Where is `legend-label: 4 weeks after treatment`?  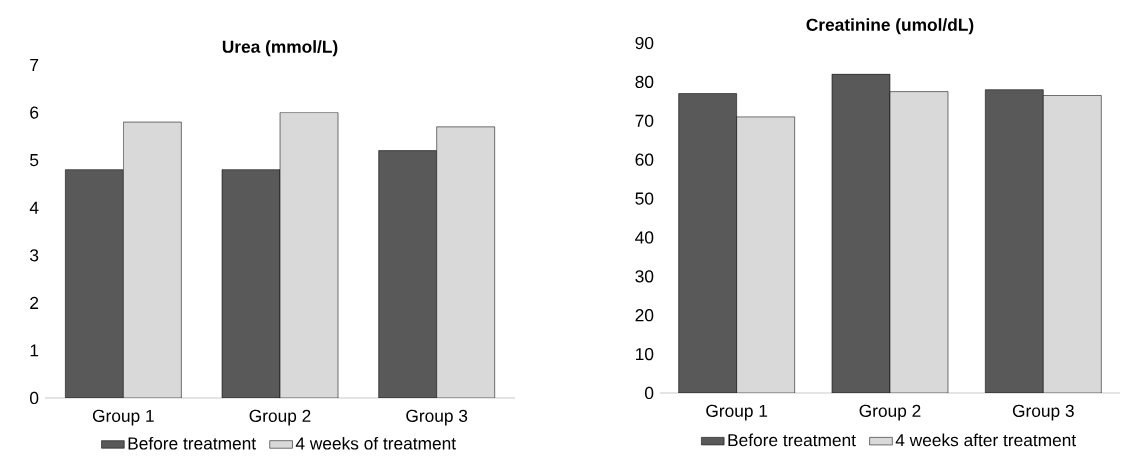
legend-label: 4 weeks after treatment is located at coordinates (986, 440).